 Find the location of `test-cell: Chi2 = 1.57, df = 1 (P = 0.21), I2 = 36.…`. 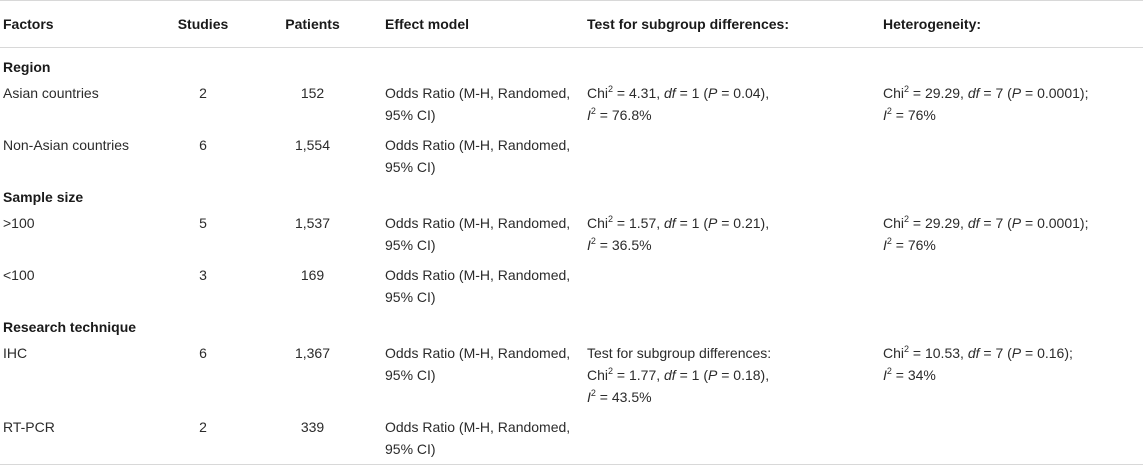

test-cell: Chi2 = 1.57, df = 1 (P = 0.21), I2 = 36.… is located at coordinates (678, 234).